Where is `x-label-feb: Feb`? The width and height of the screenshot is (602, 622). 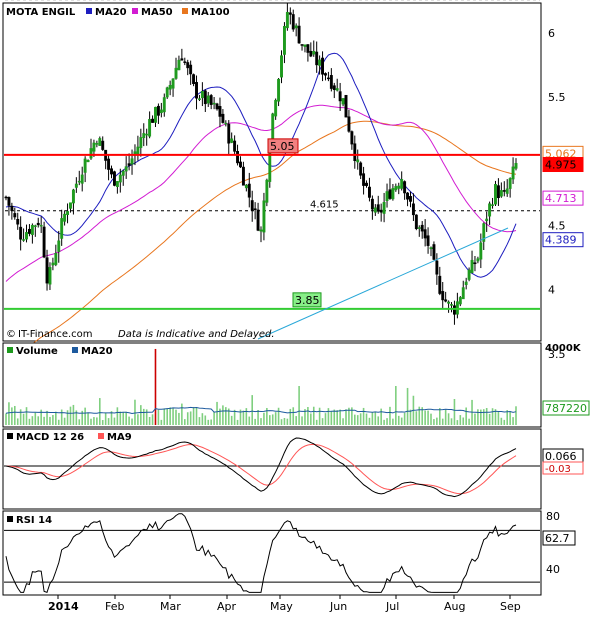 x-label-feb: Feb is located at coordinates (114, 606).